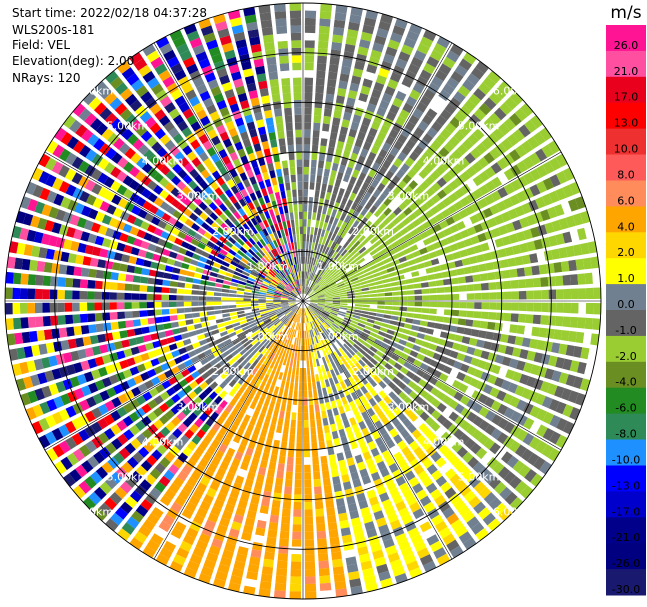 The width and height of the screenshot is (647, 607). What do you see at coordinates (626, 485) in the screenshot?
I see `colorbar-label: -13.0` at bounding box center [626, 485].